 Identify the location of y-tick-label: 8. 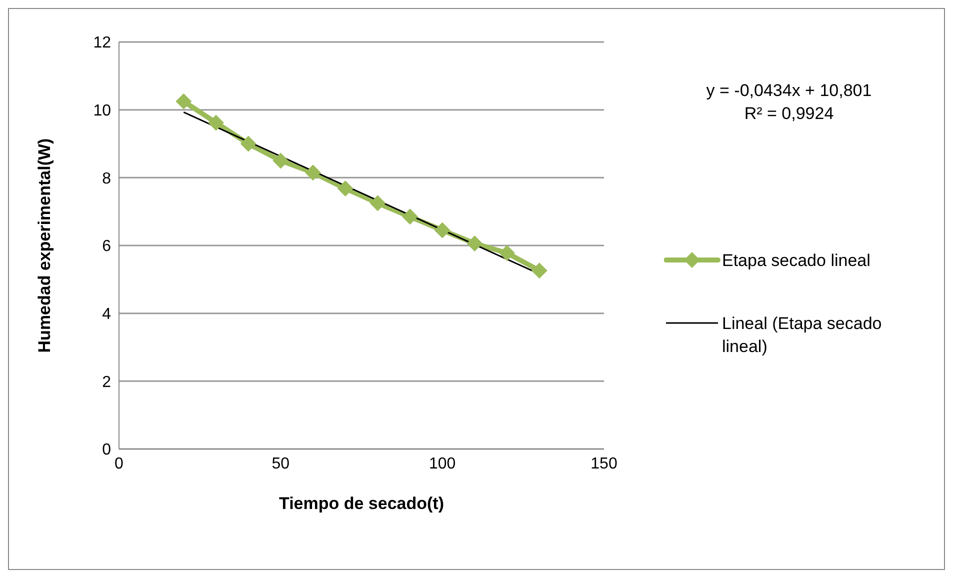
(107, 179).